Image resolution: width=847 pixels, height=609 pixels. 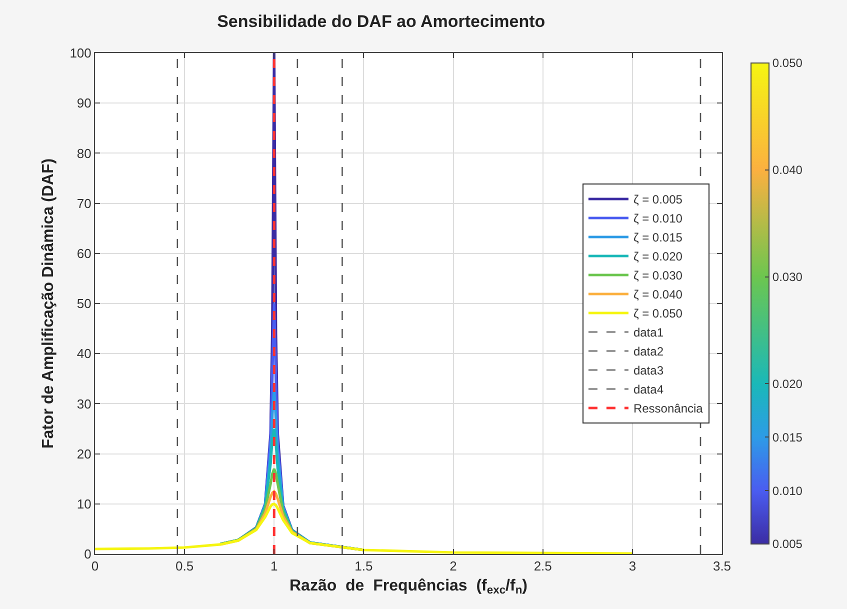 What do you see at coordinates (84, 504) in the screenshot?
I see `y-tick-label: 10` at bounding box center [84, 504].